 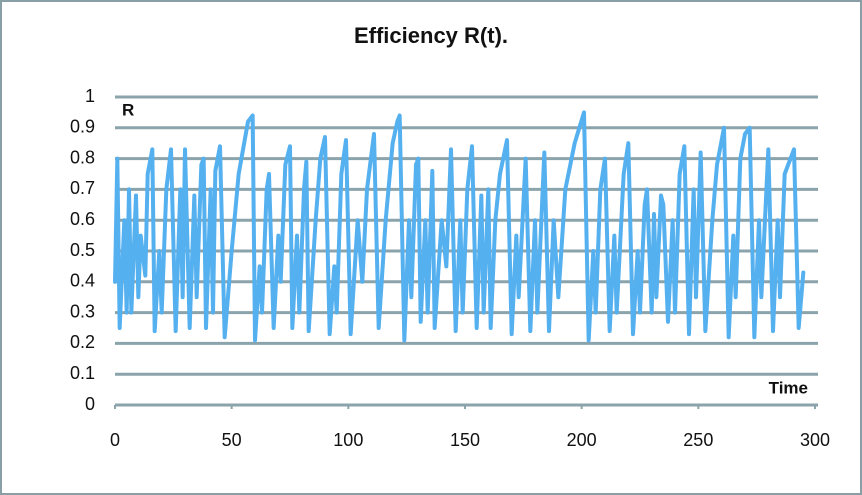 What do you see at coordinates (82, 188) in the screenshot?
I see `y-tick-label: 0.7` at bounding box center [82, 188].